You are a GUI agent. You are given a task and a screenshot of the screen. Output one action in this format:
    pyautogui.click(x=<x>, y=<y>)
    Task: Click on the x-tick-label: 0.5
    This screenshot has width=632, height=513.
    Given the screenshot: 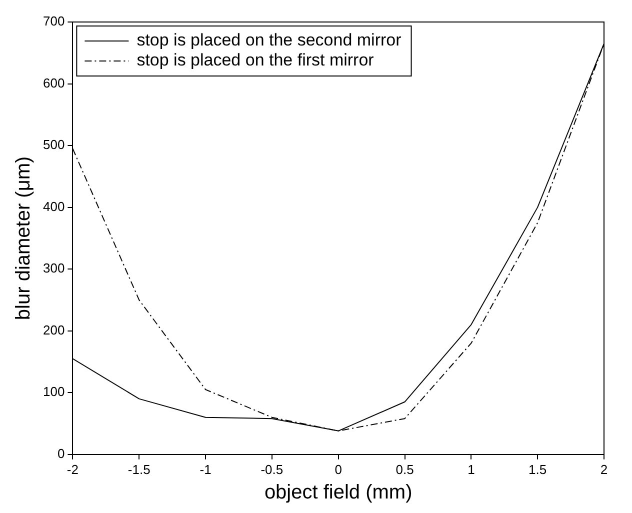 What is the action you would take?
    pyautogui.click(x=405, y=469)
    